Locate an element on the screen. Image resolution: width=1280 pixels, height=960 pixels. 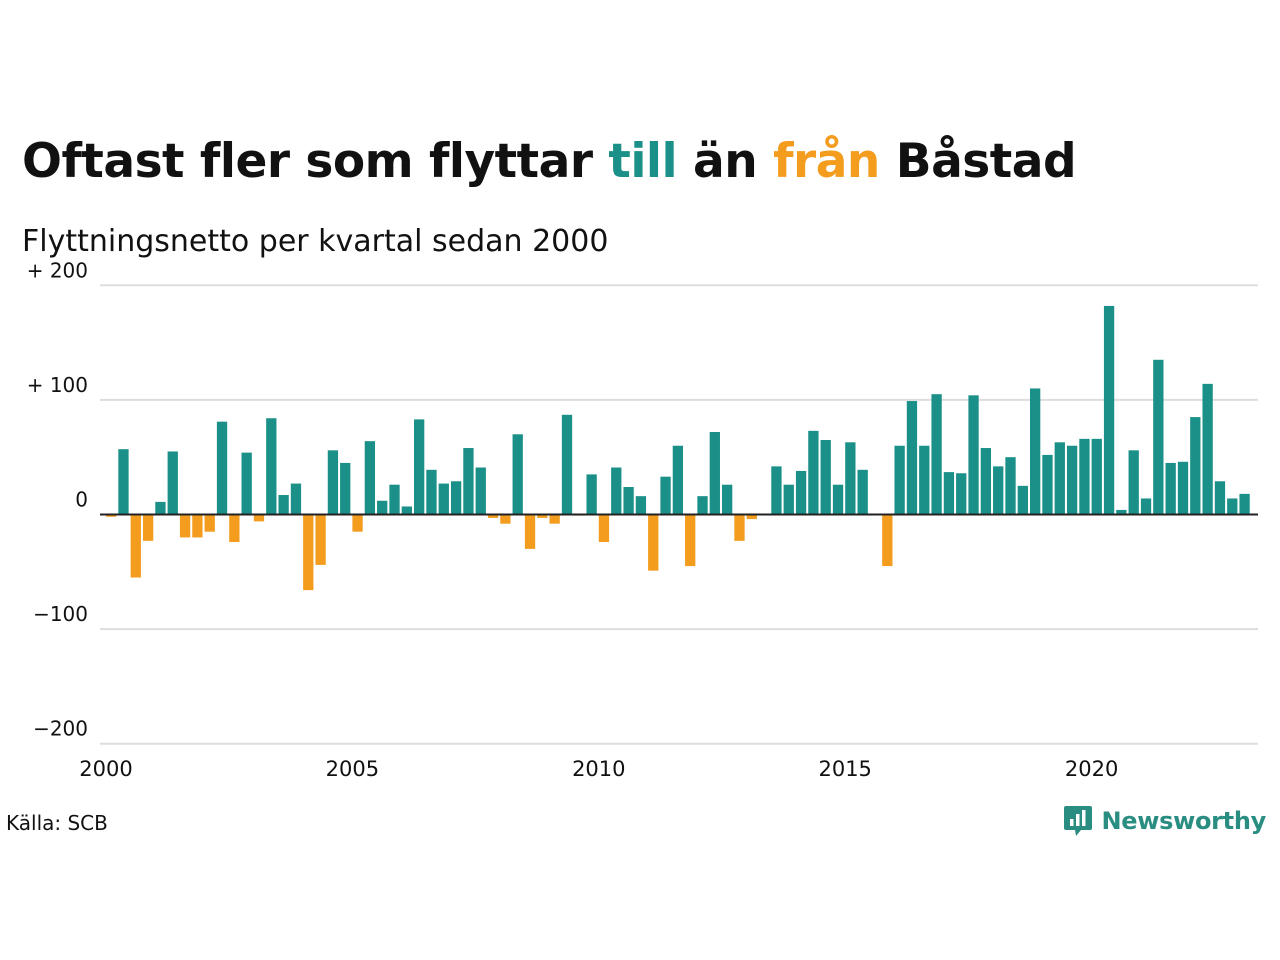
x-tick-label: 2010 is located at coordinates (598, 769).